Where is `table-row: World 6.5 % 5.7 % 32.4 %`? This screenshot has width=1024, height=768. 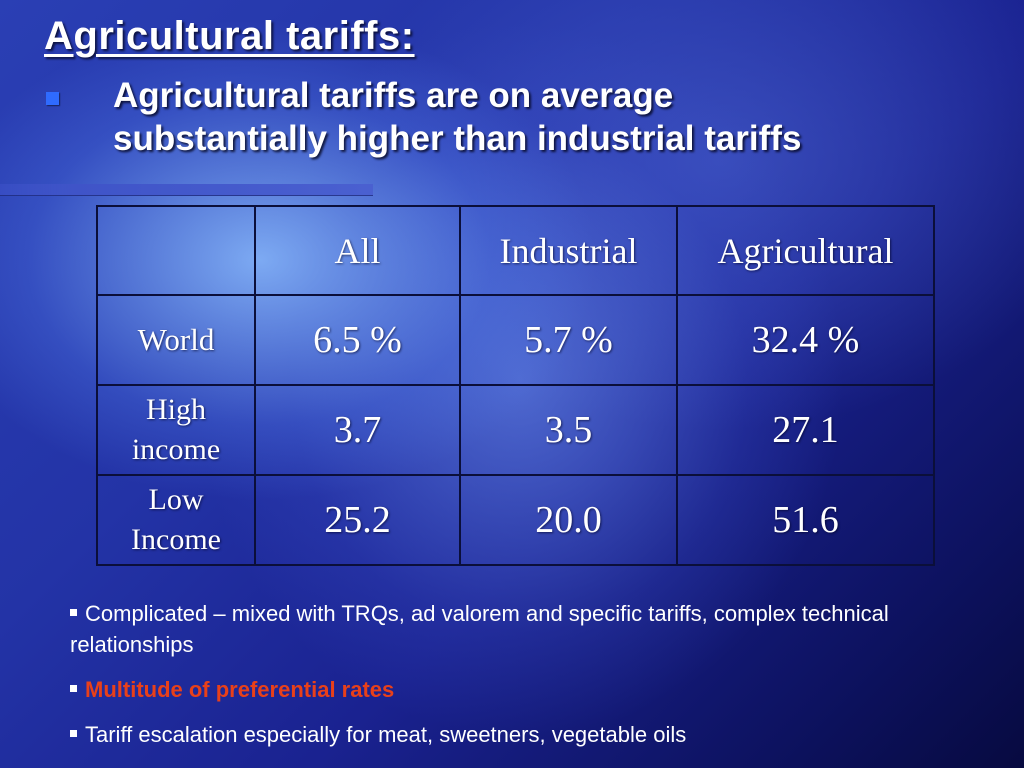 table-row: World 6.5 % 5.7 % 32.4 % is located at coordinates (515, 340).